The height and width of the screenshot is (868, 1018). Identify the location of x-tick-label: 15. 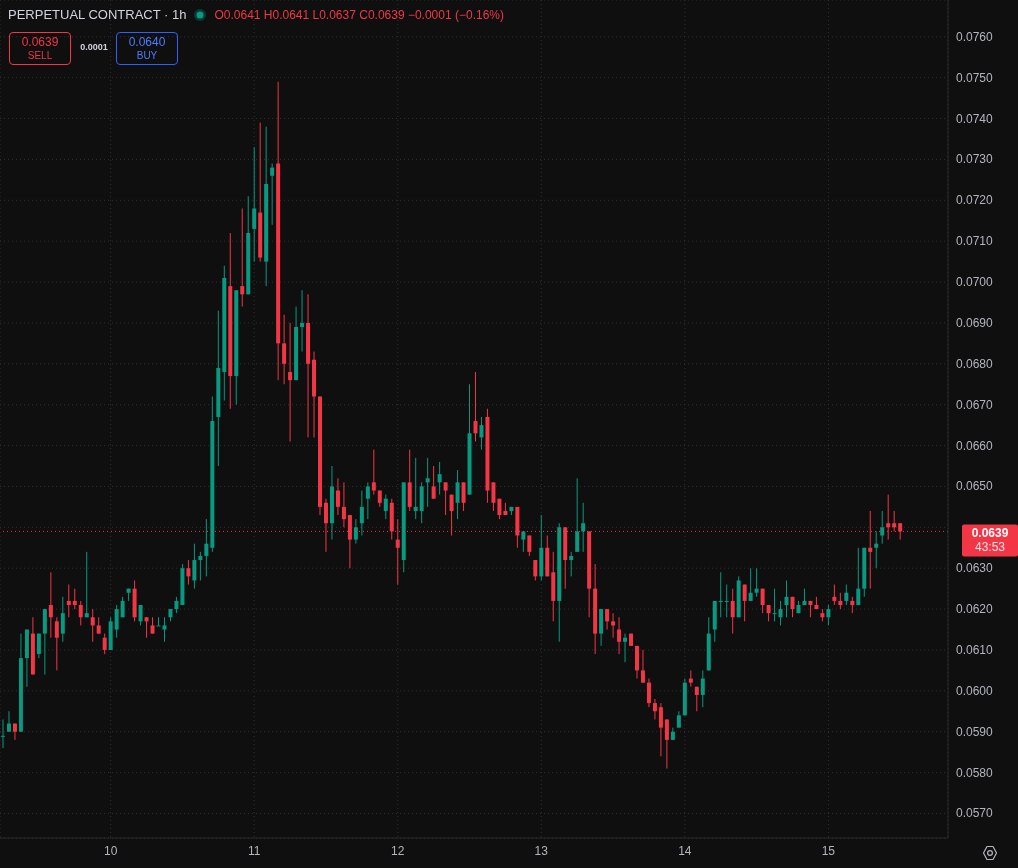
(828, 850).